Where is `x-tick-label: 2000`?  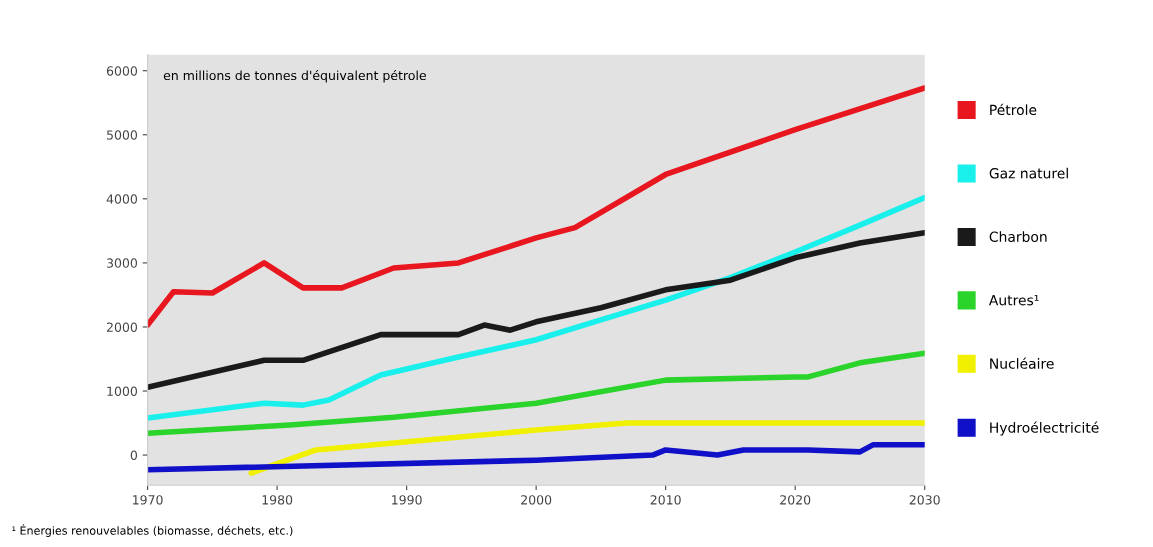 x-tick-label: 2000 is located at coordinates (536, 500).